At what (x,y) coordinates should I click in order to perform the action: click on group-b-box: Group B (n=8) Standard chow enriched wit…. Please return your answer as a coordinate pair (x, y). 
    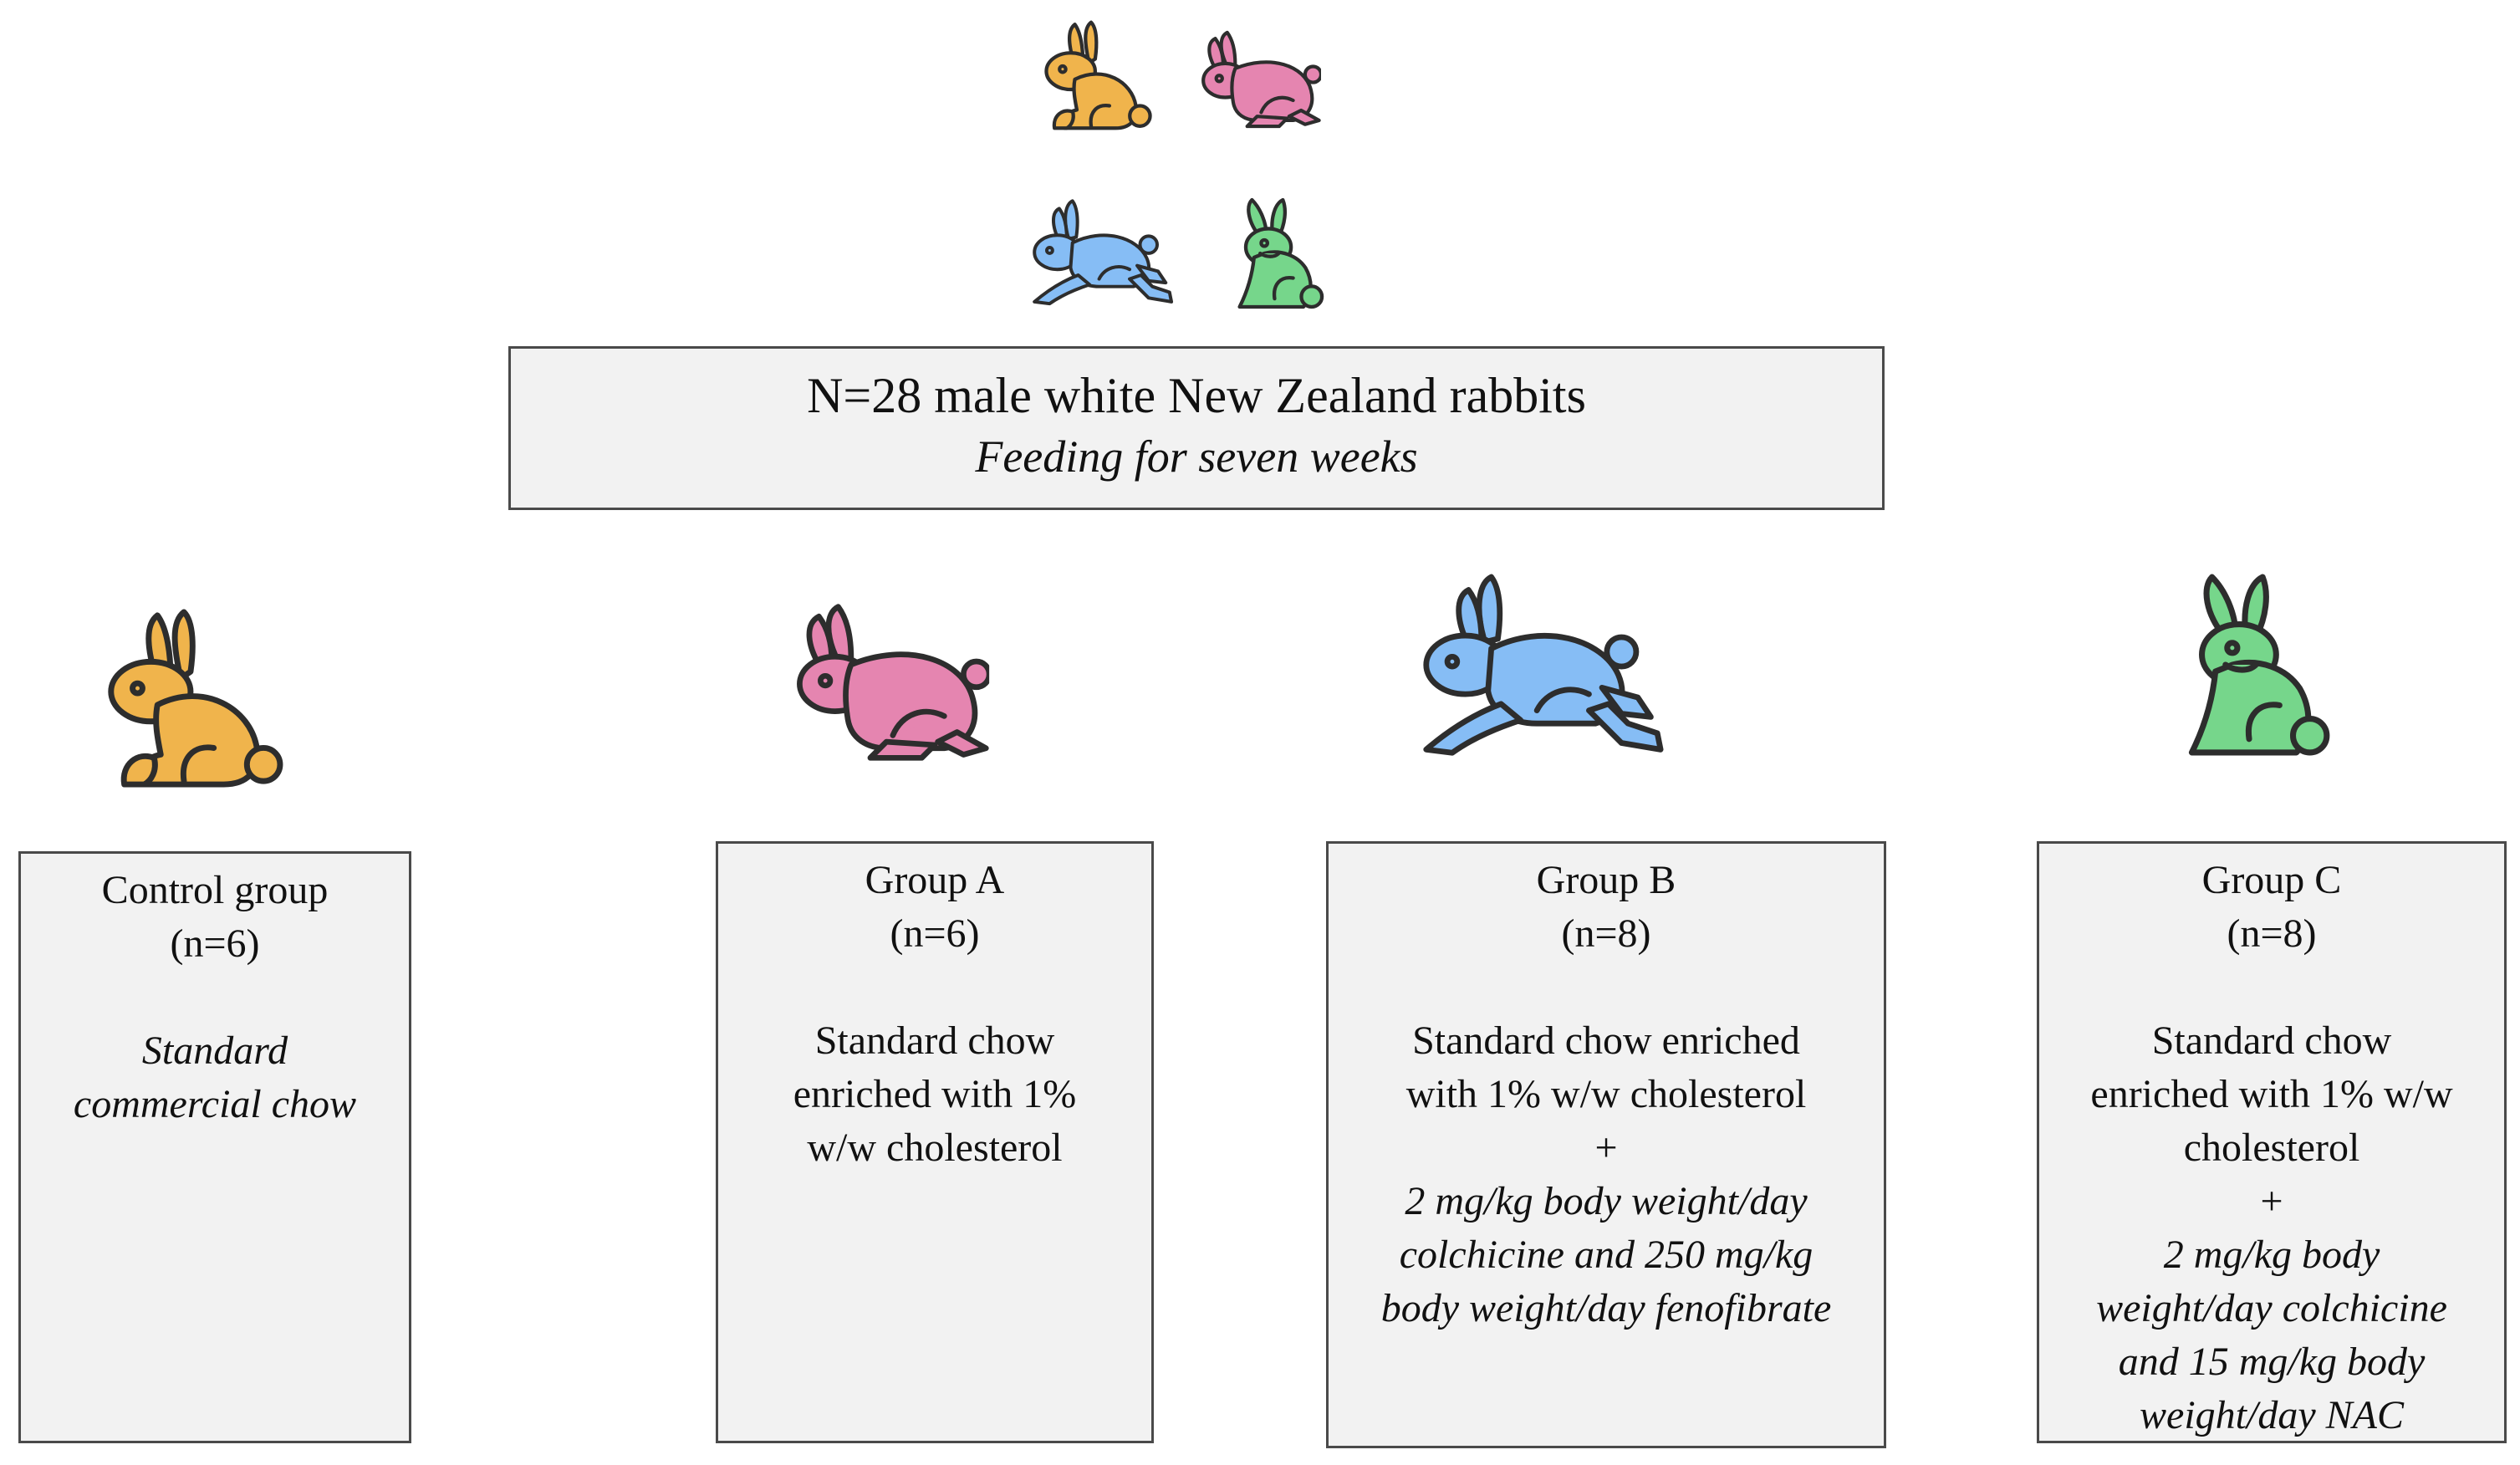
    Looking at the image, I should click on (1606, 1144).